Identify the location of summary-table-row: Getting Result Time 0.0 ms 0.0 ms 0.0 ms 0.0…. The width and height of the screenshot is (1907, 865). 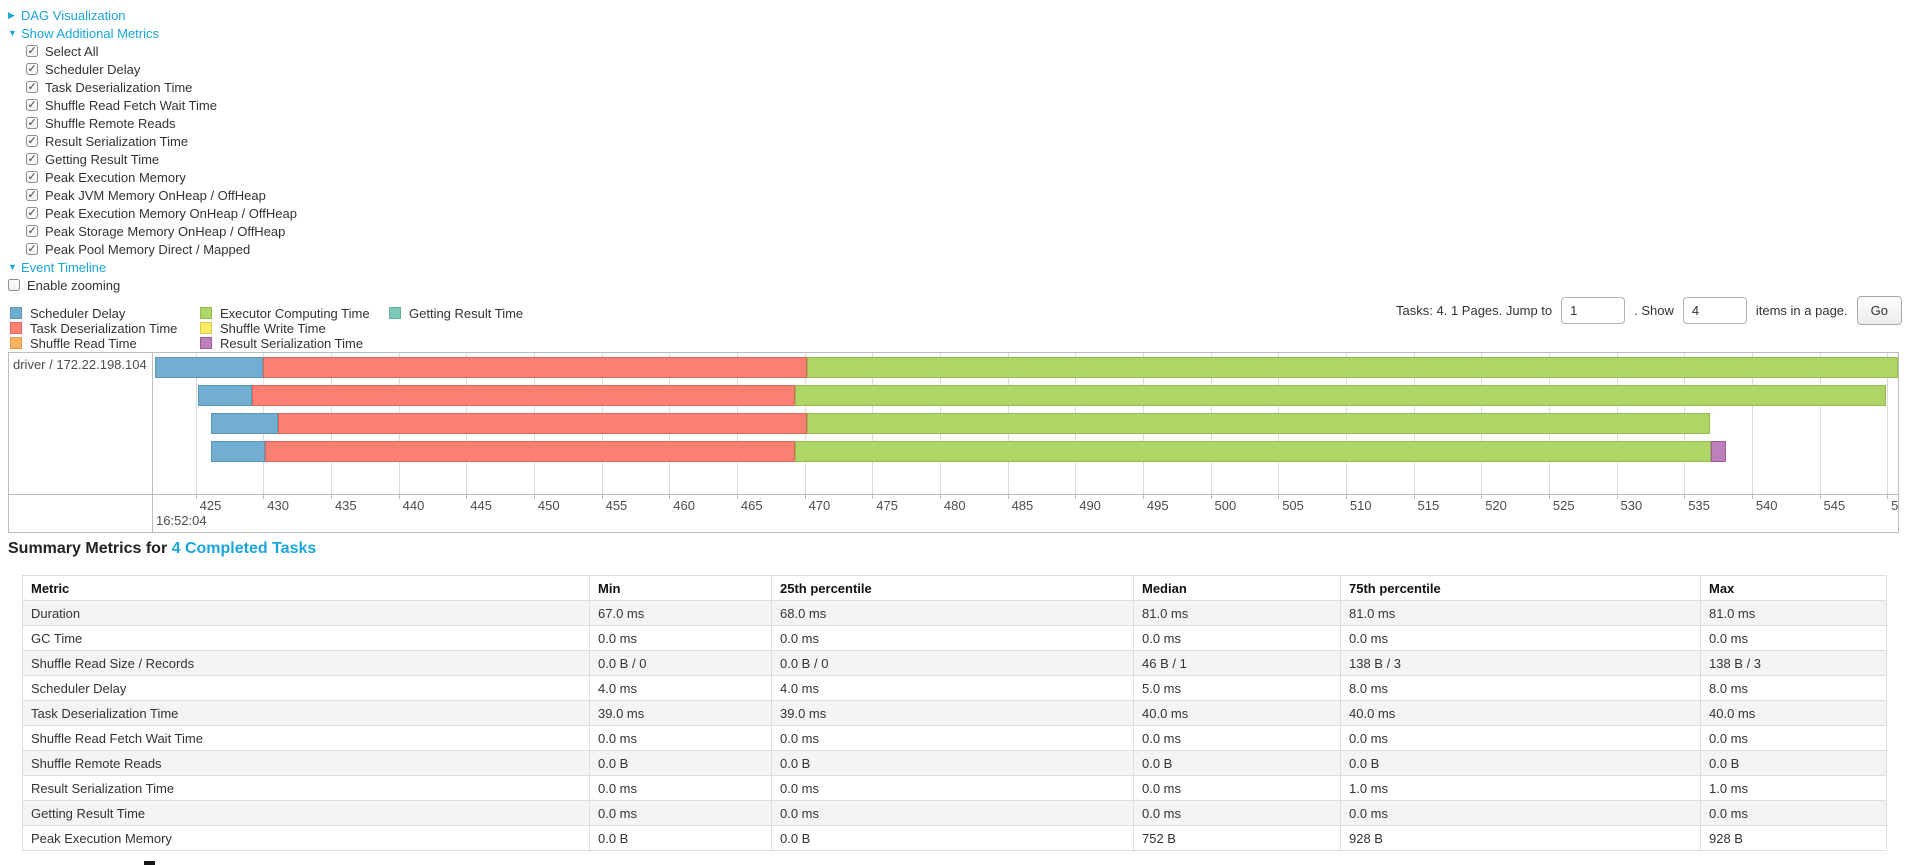
(954, 813).